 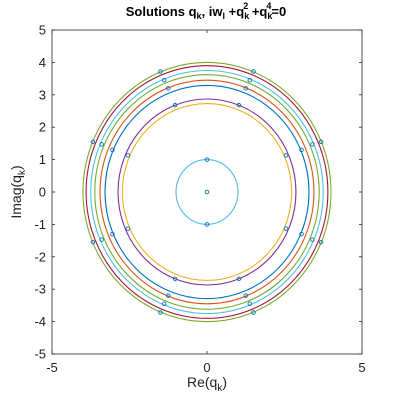 I want to click on y-tick-label: 0, so click(x=42, y=192).